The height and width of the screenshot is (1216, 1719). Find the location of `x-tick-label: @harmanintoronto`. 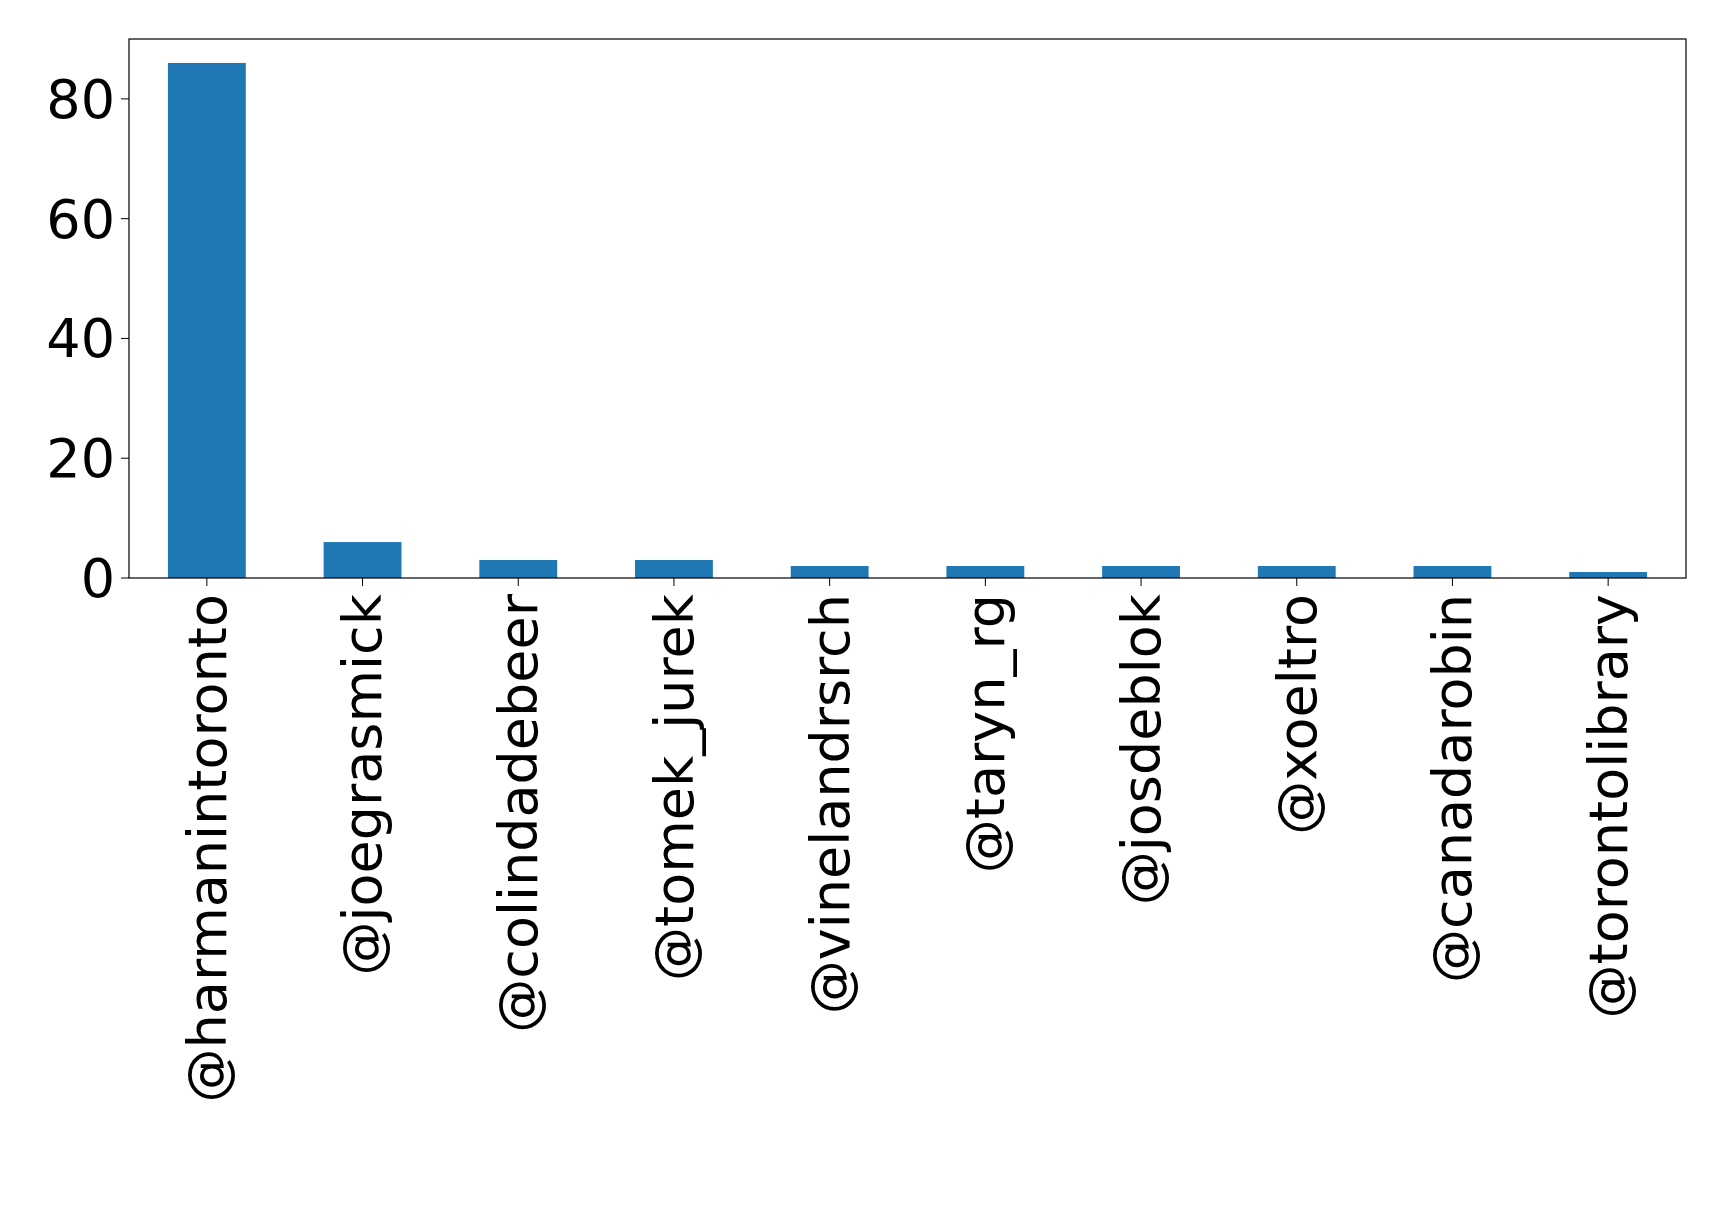

x-tick-label: @harmanintoronto is located at coordinates (207, 848).